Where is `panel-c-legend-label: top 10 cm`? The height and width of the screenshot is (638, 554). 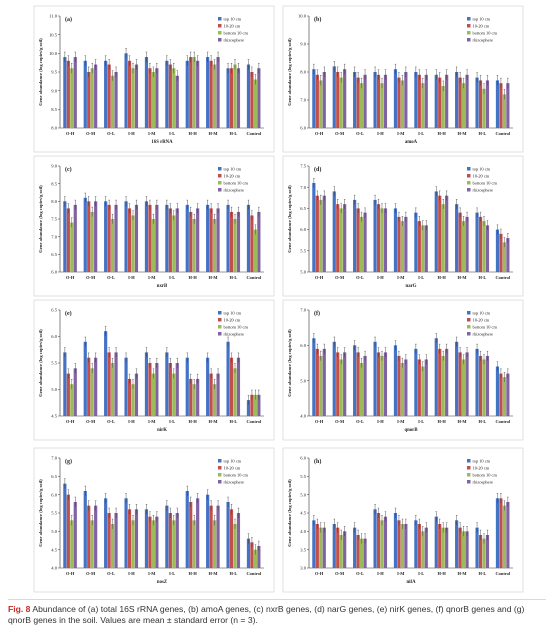 panel-c-legend-label: top 10 cm is located at coordinates (233, 168).